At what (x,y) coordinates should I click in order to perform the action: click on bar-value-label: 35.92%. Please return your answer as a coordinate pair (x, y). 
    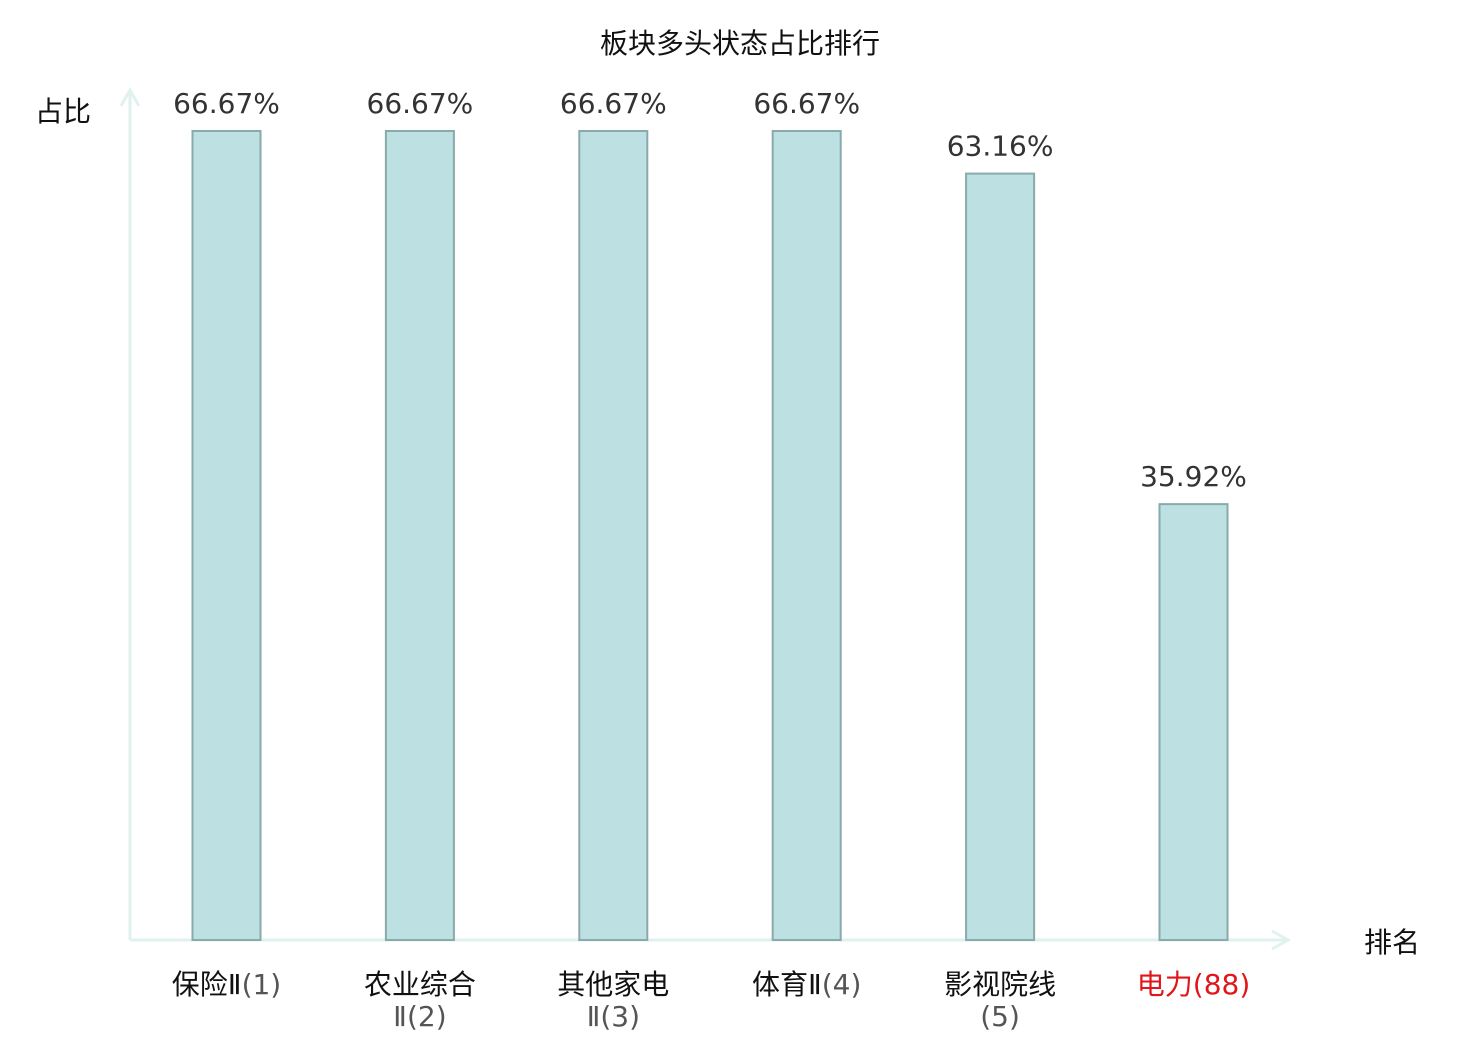
    Looking at the image, I should click on (1193, 476).